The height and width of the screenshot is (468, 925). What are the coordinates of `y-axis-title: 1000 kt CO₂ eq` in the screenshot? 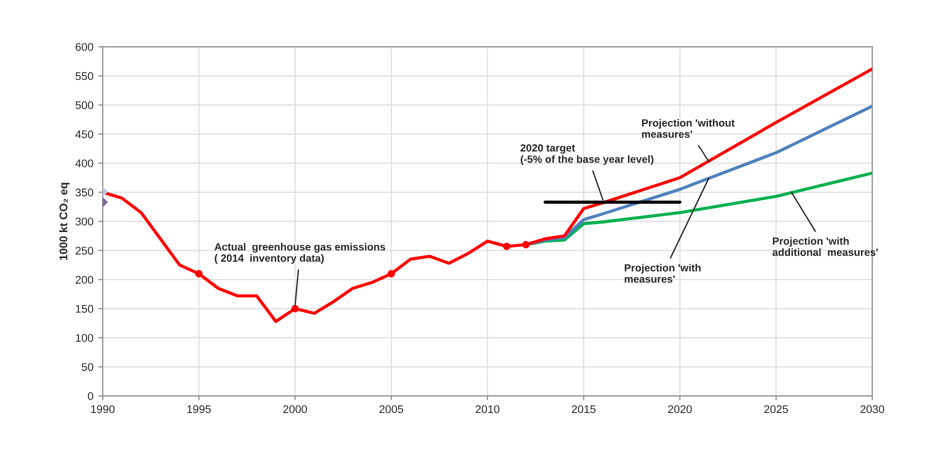 It's located at (64, 221).